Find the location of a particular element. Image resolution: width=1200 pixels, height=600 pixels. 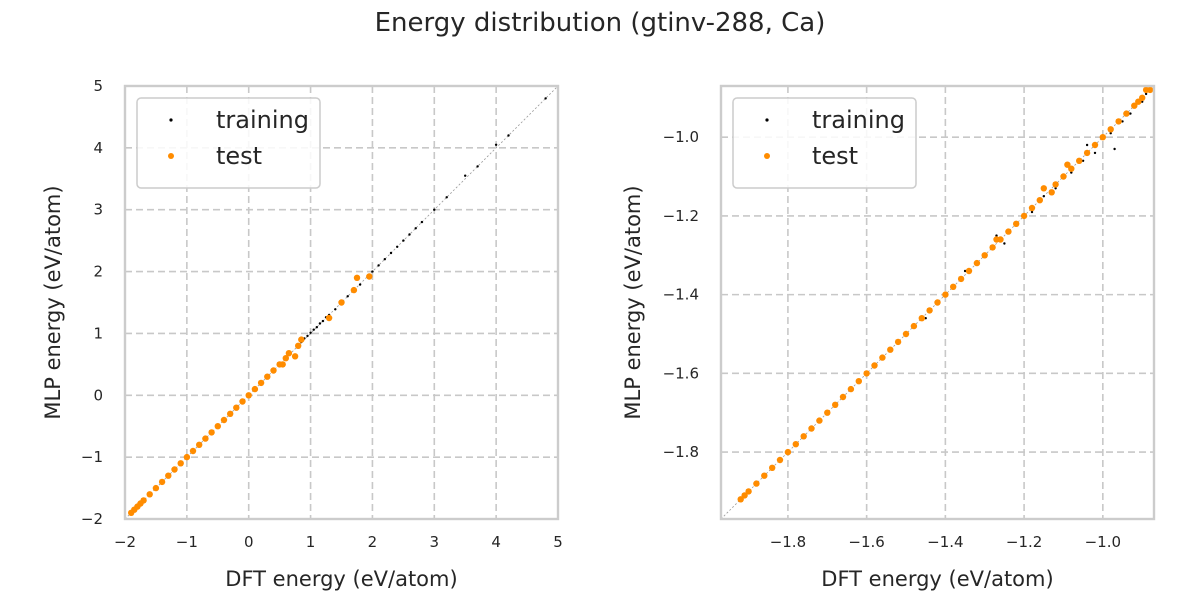

y-tick-label: −1.6 is located at coordinates (681, 373).